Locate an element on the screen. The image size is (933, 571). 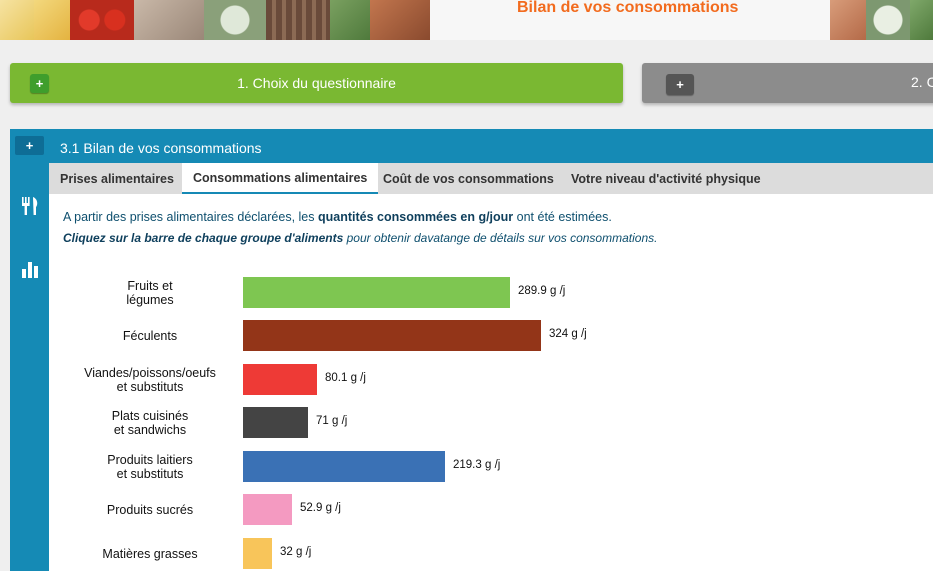
intro-text-part: ont été estimées. is located at coordinates (562, 217).